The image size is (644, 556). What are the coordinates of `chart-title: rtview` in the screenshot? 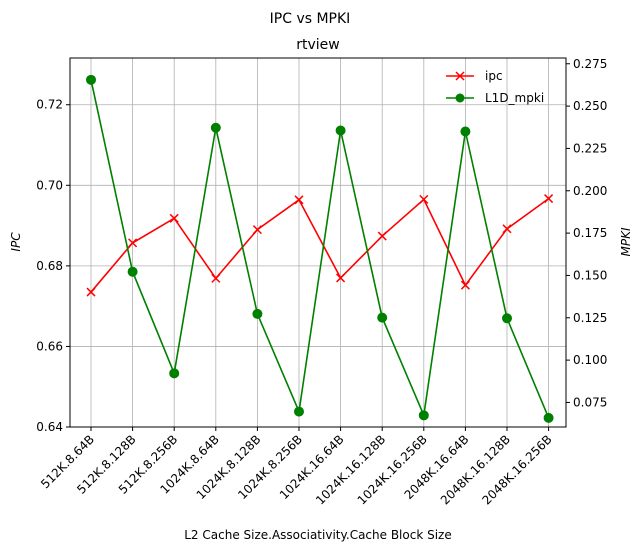 It's located at (317, 45).